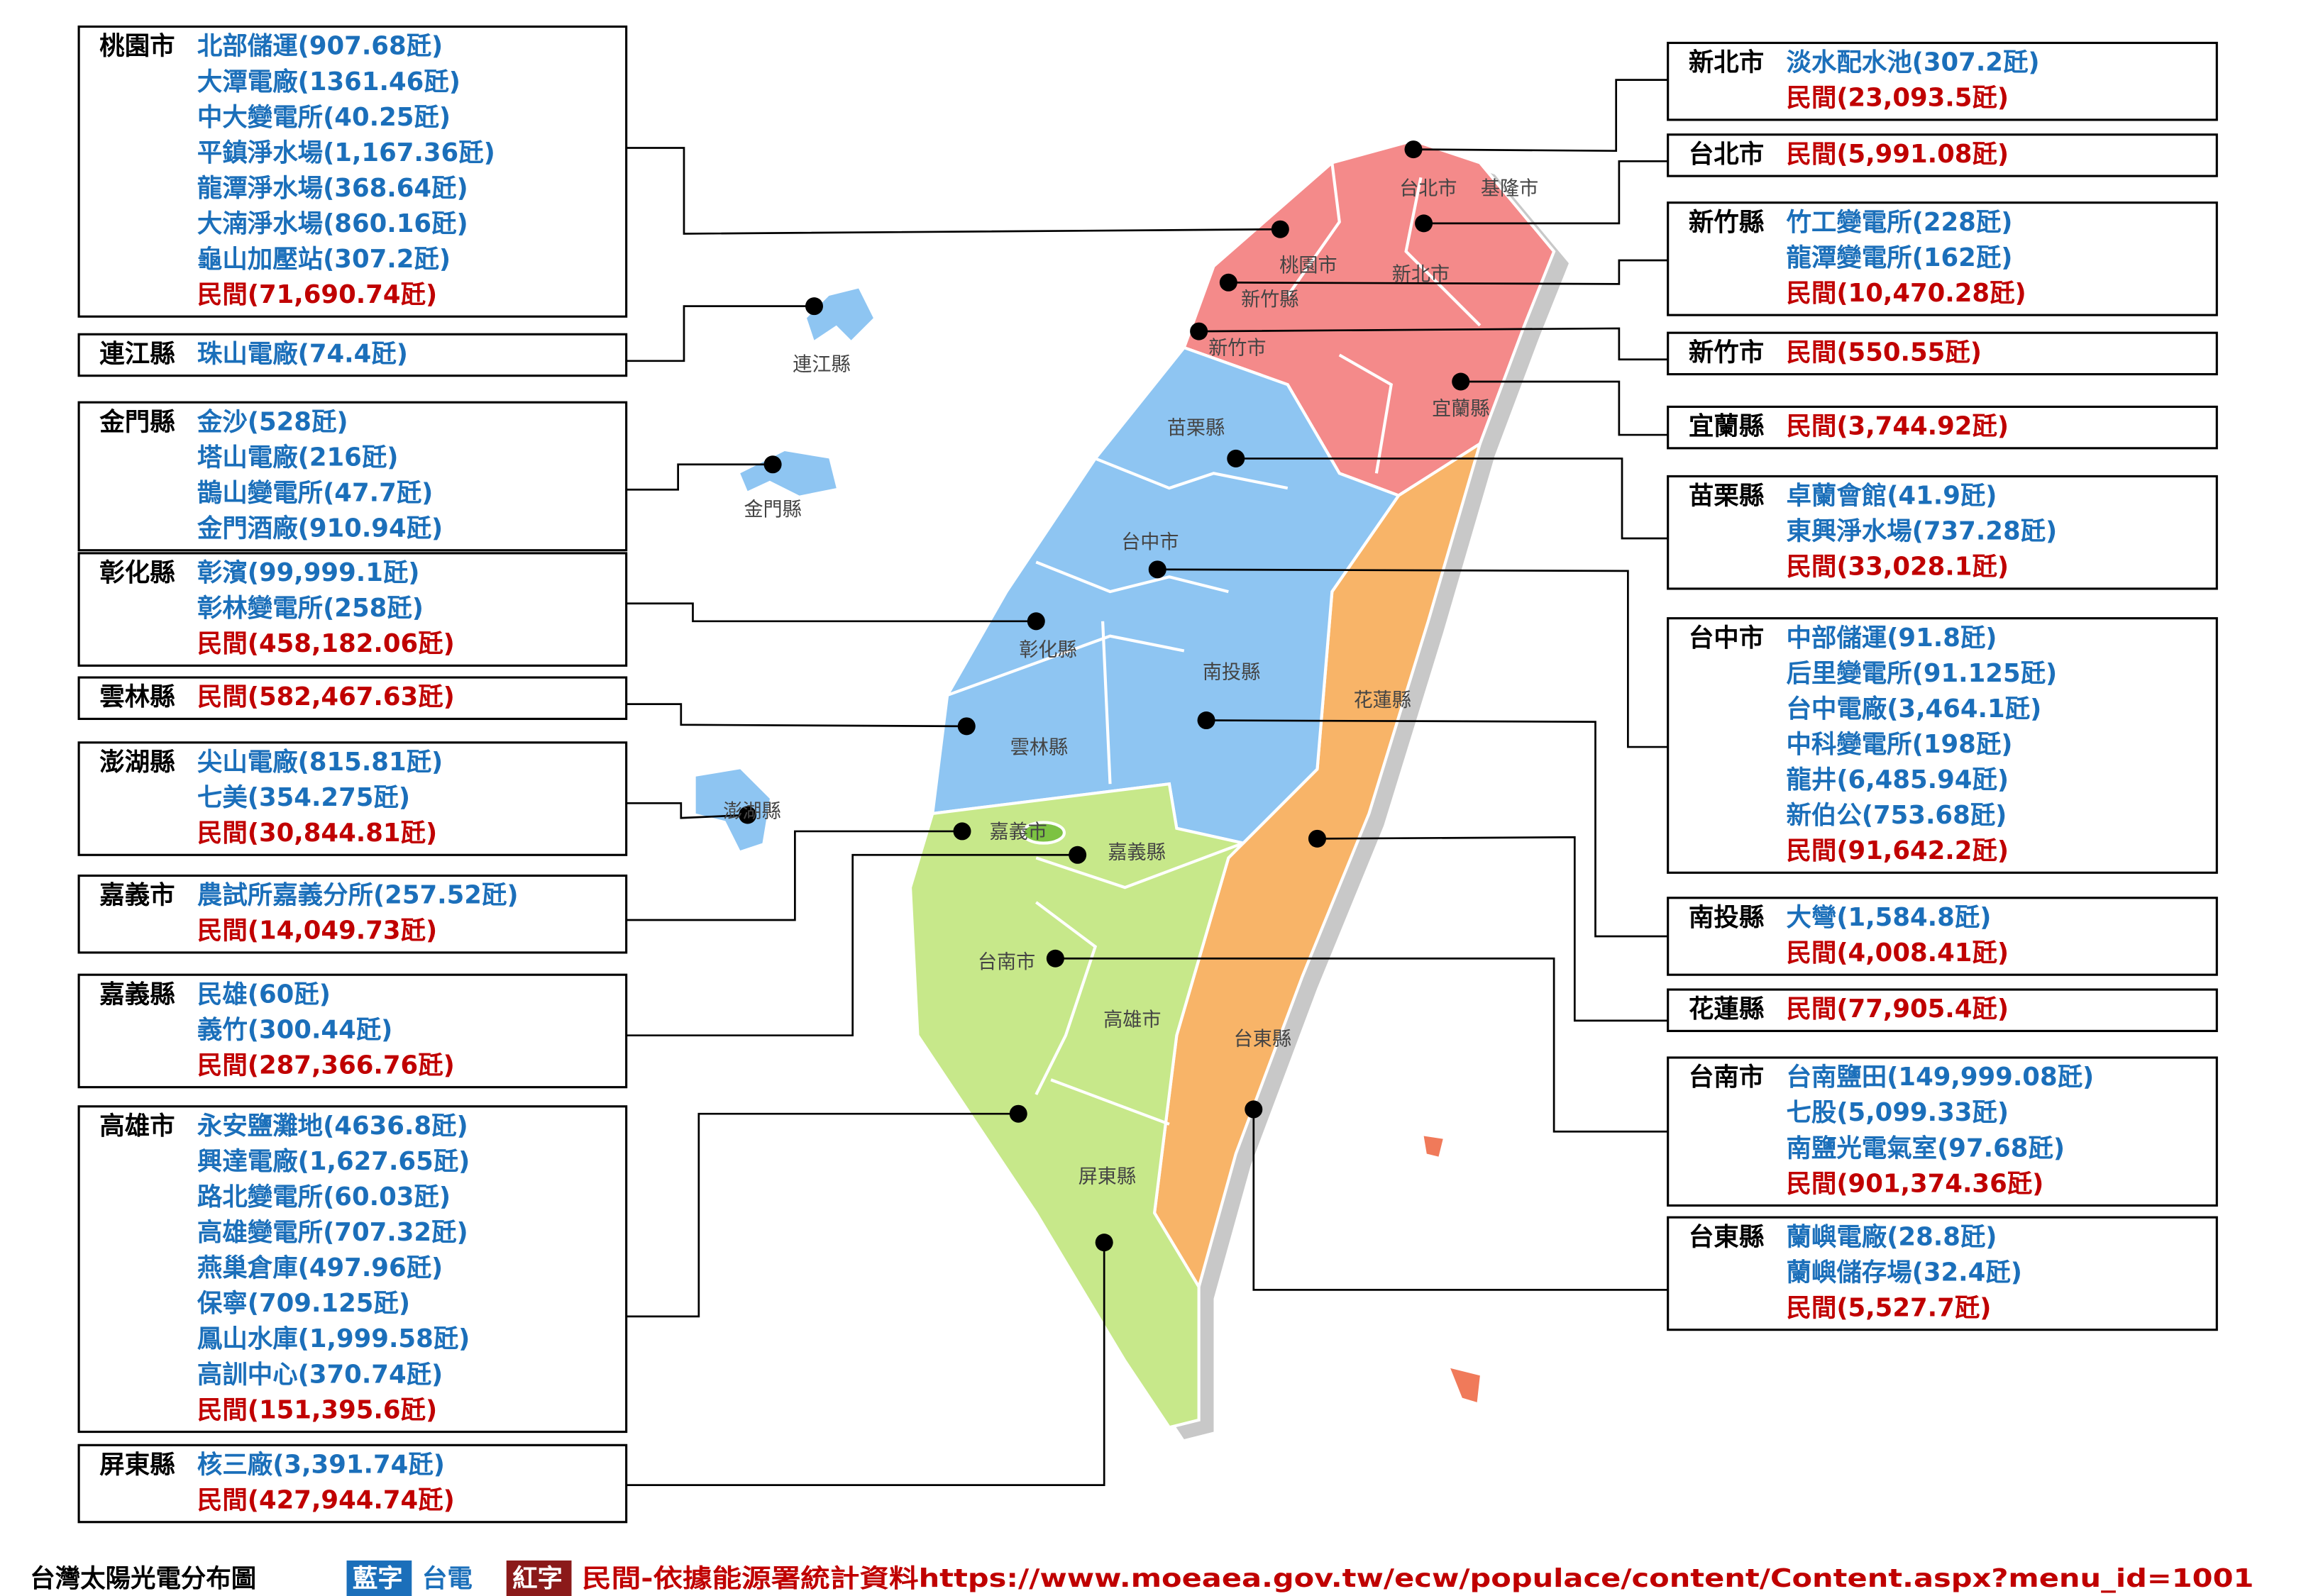  What do you see at coordinates (1107, 1176) in the screenshot?
I see `map-label: 屏東縣` at bounding box center [1107, 1176].